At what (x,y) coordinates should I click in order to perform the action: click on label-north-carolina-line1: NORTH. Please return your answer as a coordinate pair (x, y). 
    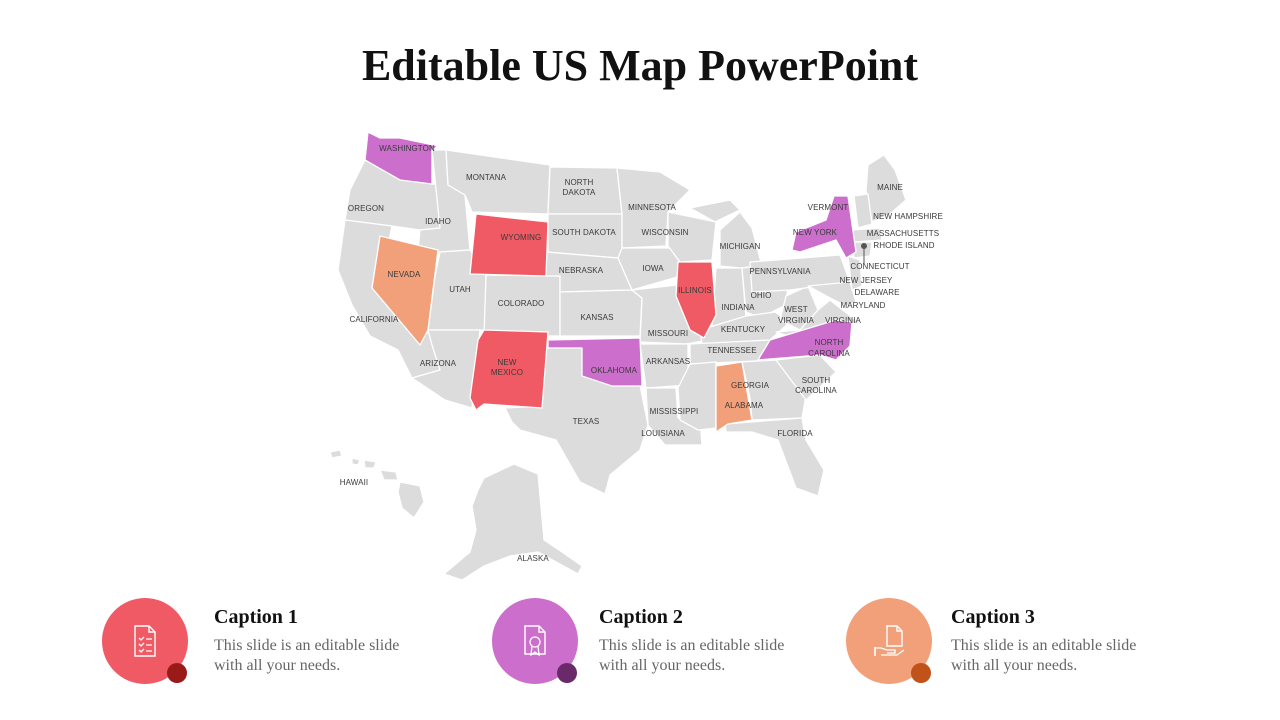
    Looking at the image, I should click on (829, 342).